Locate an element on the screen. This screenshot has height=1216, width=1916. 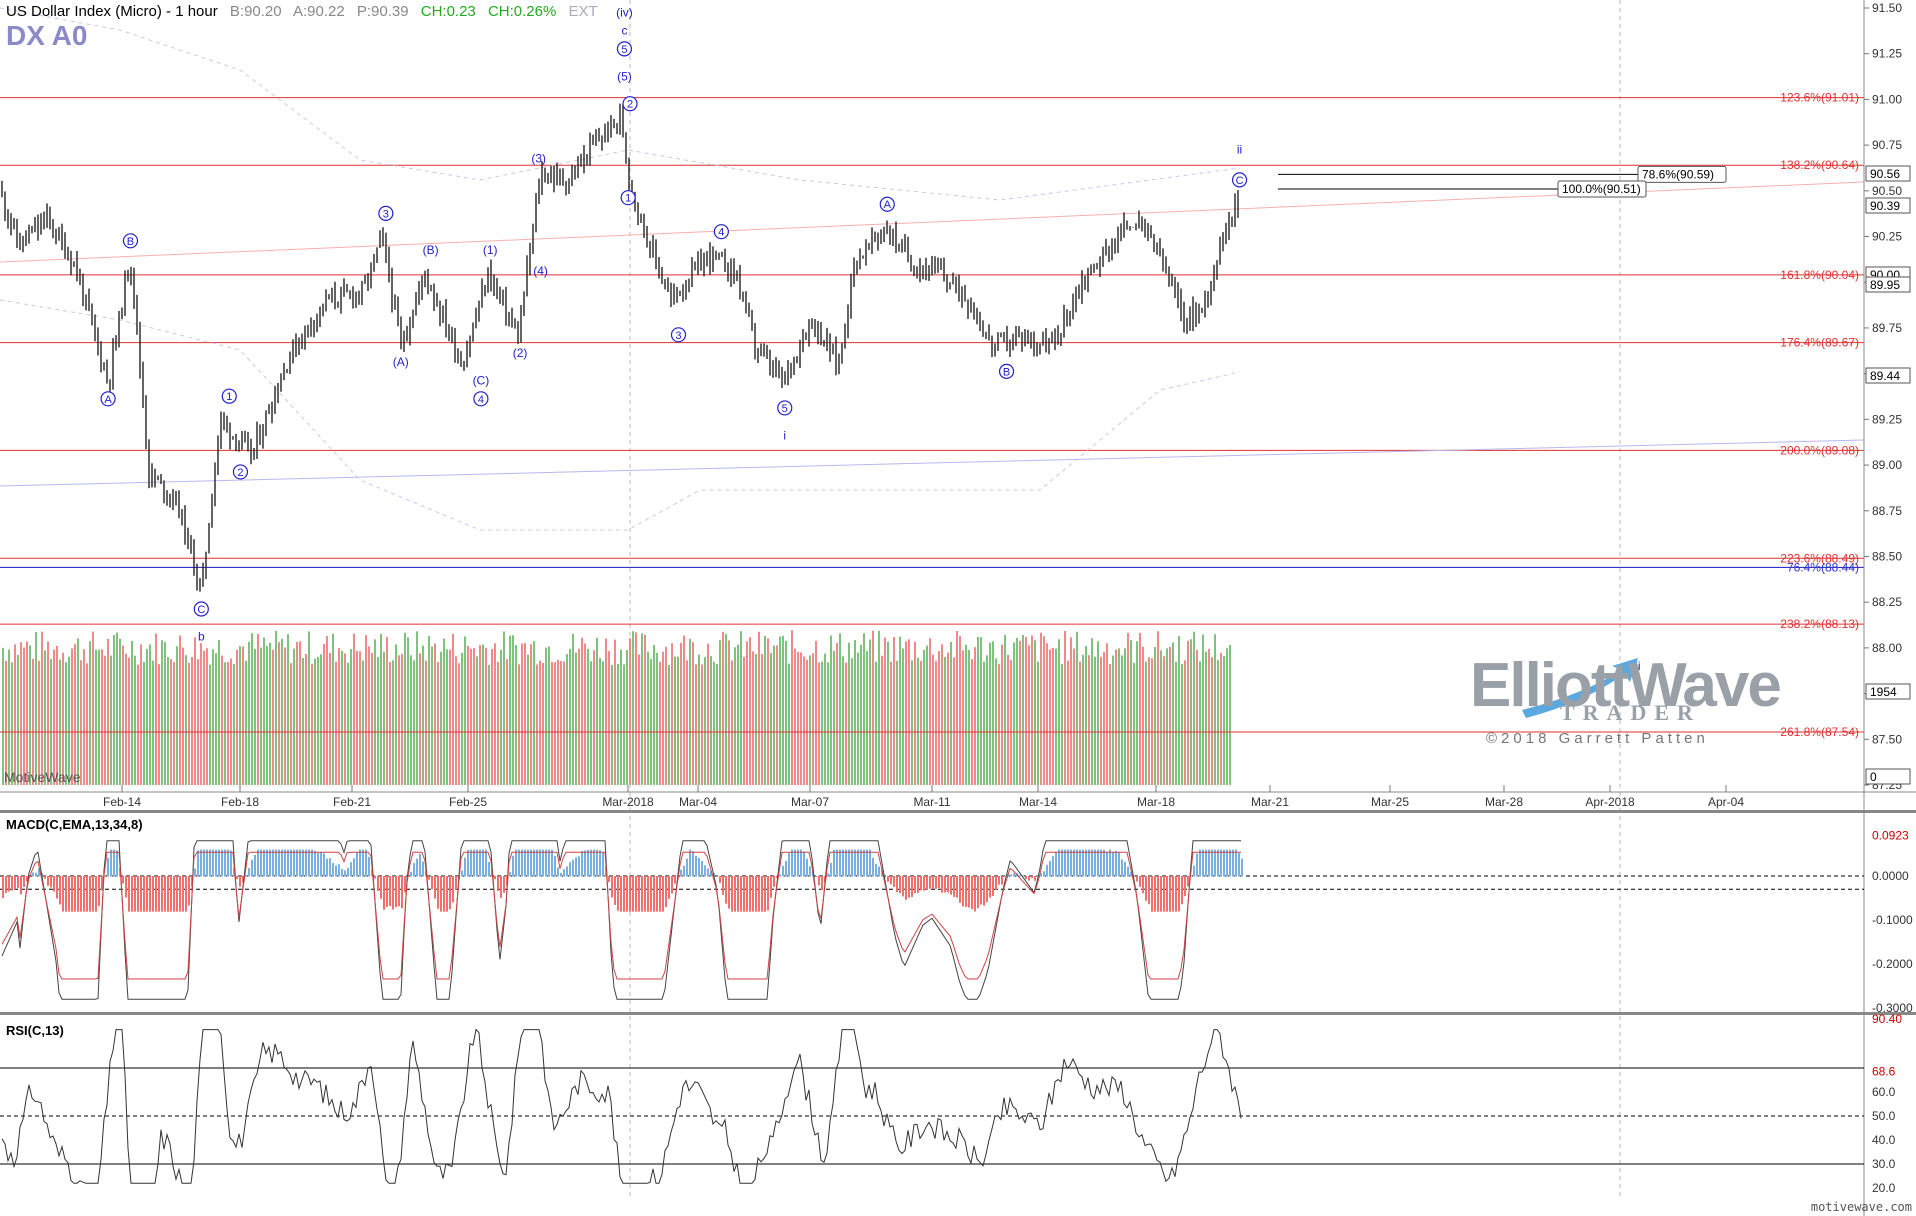
wave-text: b is located at coordinates (201, 636).